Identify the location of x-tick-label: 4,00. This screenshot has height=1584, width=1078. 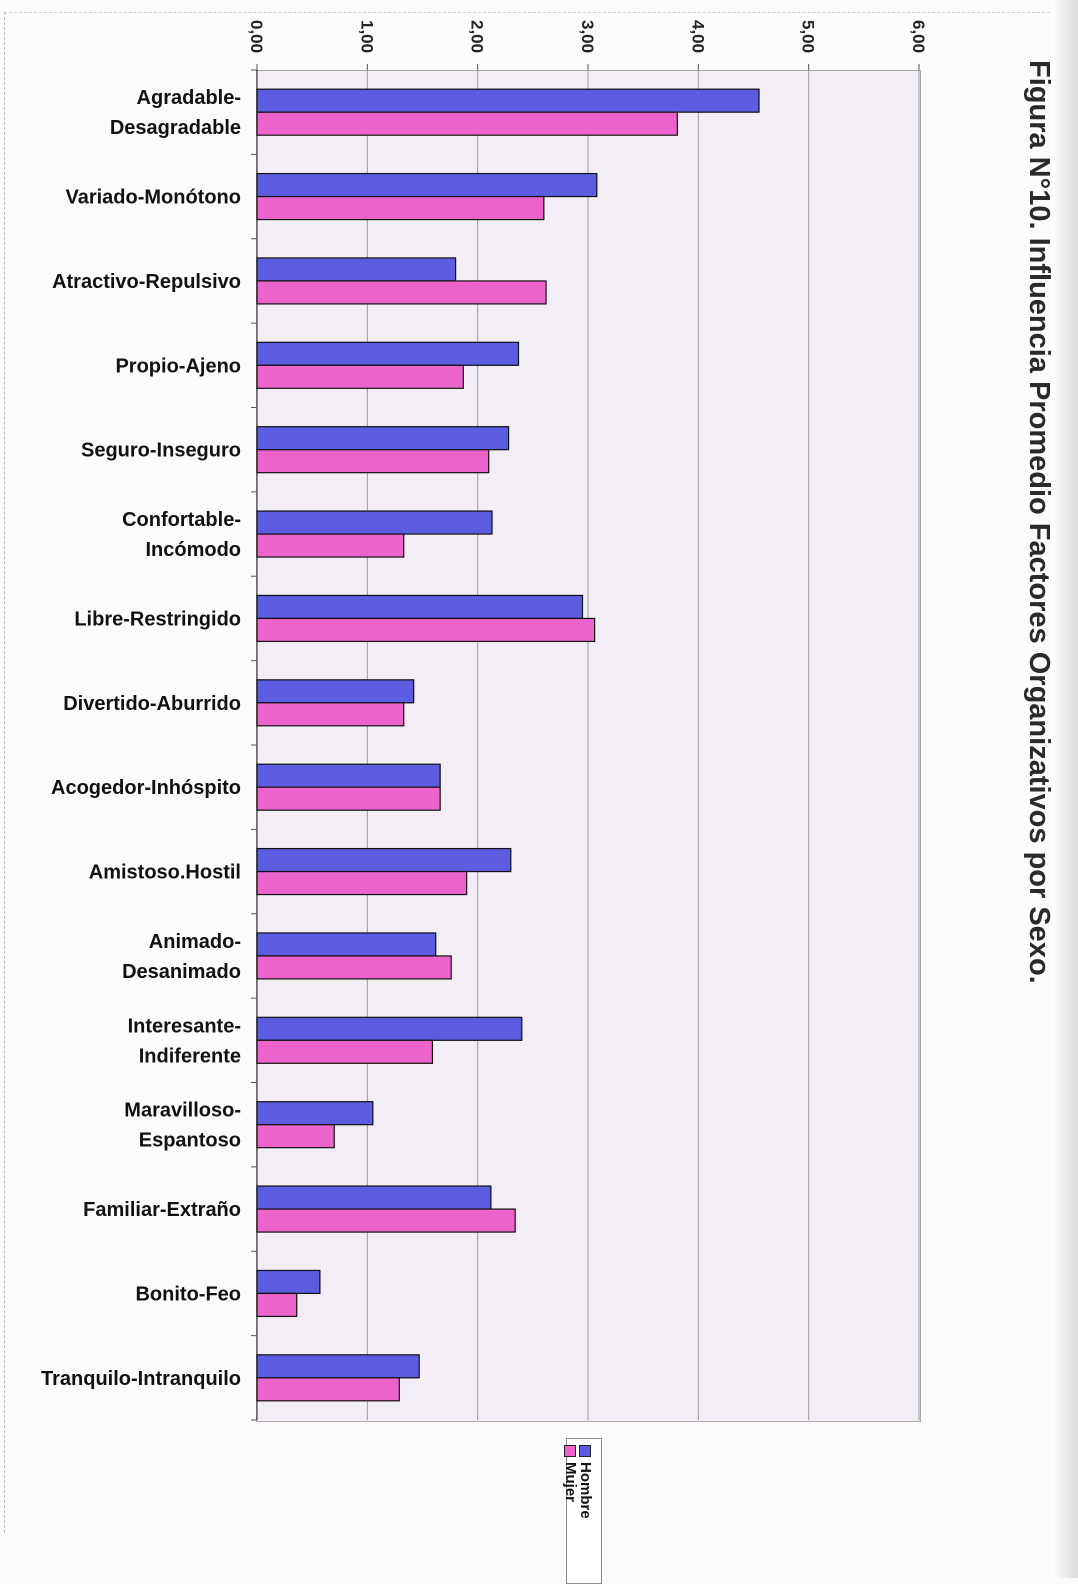
(697, 36).